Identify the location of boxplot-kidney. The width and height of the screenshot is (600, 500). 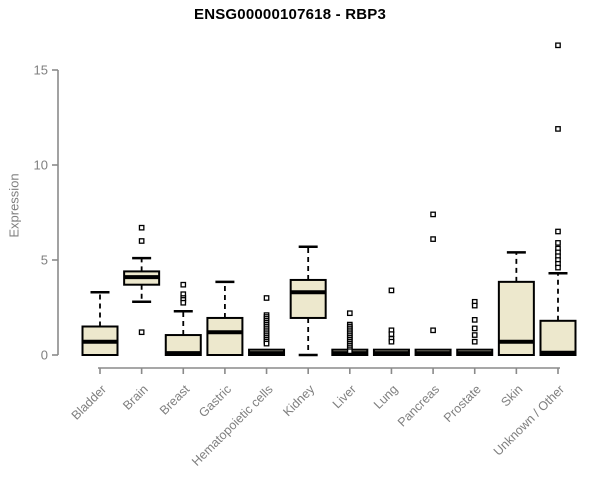
(308, 301).